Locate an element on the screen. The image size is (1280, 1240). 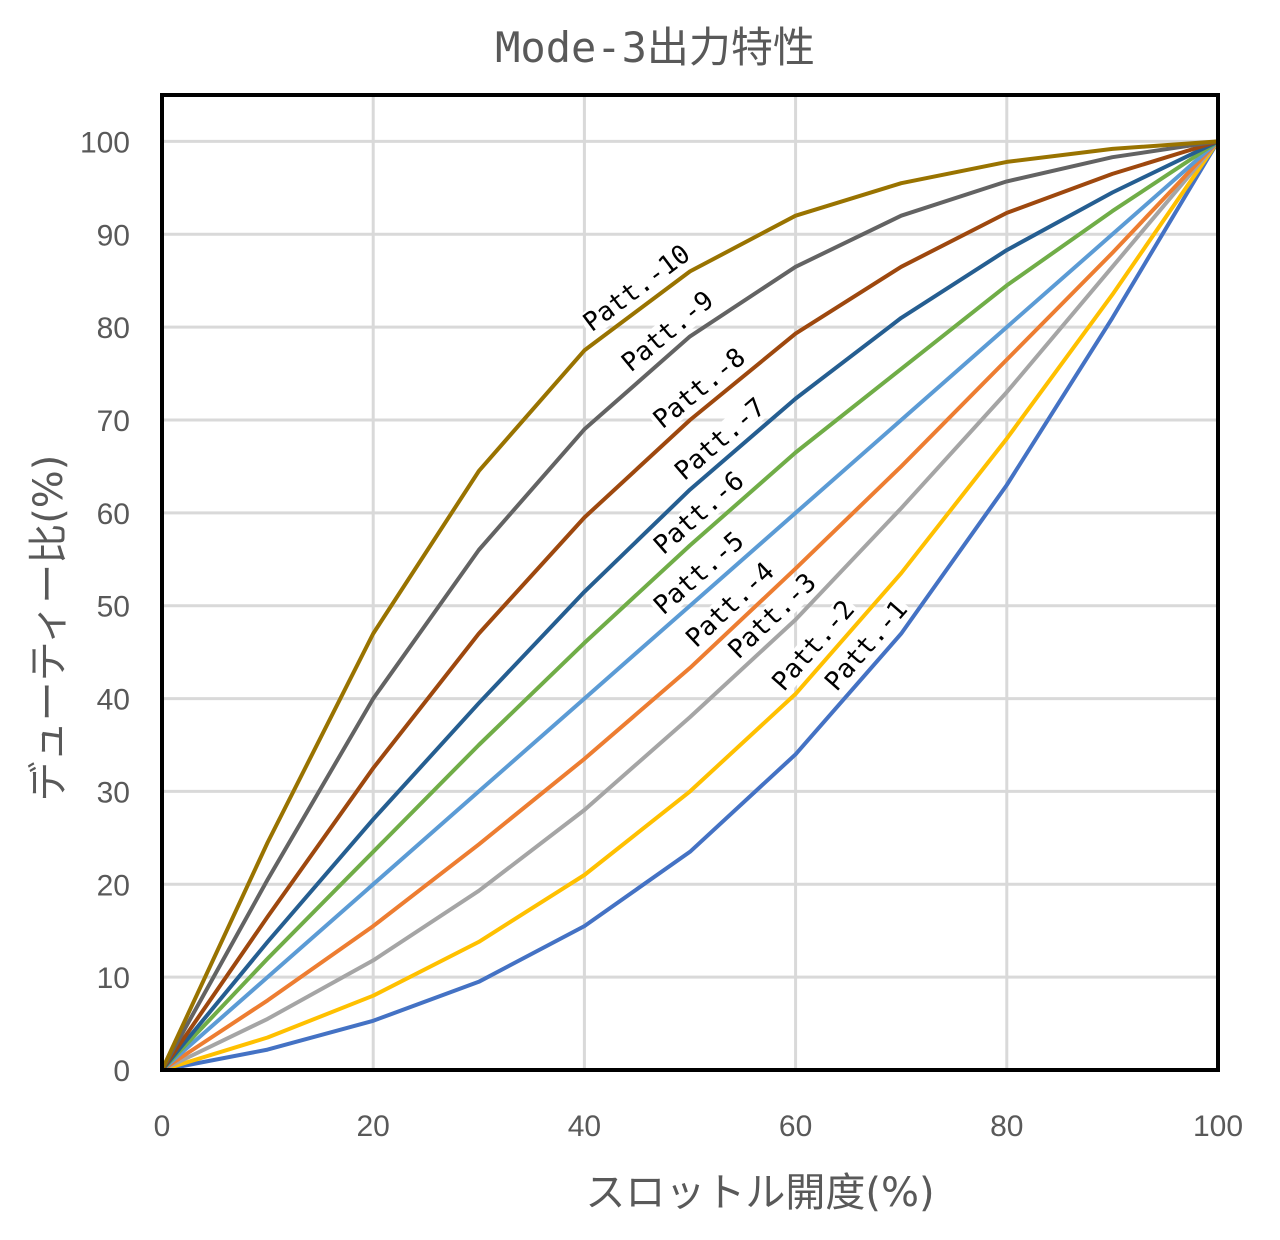
y-axis-label: デューティー比(%) is located at coordinates (49, 628).